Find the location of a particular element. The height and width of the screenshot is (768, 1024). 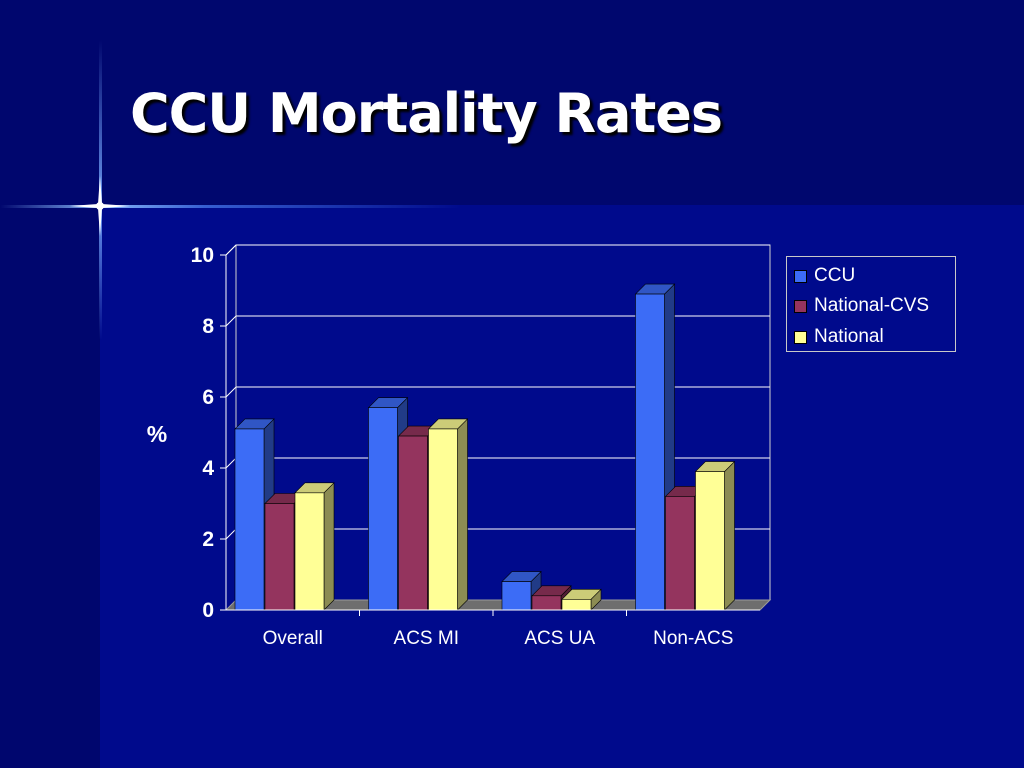

sparkle-icon is located at coordinates (100, 206).